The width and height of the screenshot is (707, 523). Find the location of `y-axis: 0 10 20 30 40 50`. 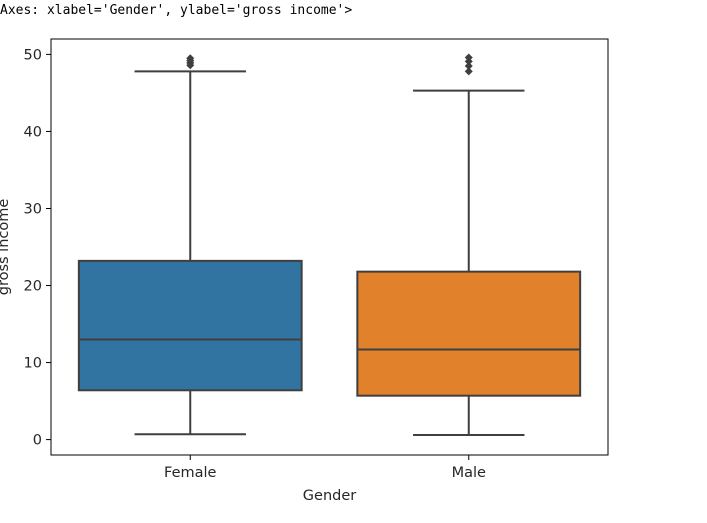

y-axis: 0 10 20 30 40 50 is located at coordinates (37, 248).